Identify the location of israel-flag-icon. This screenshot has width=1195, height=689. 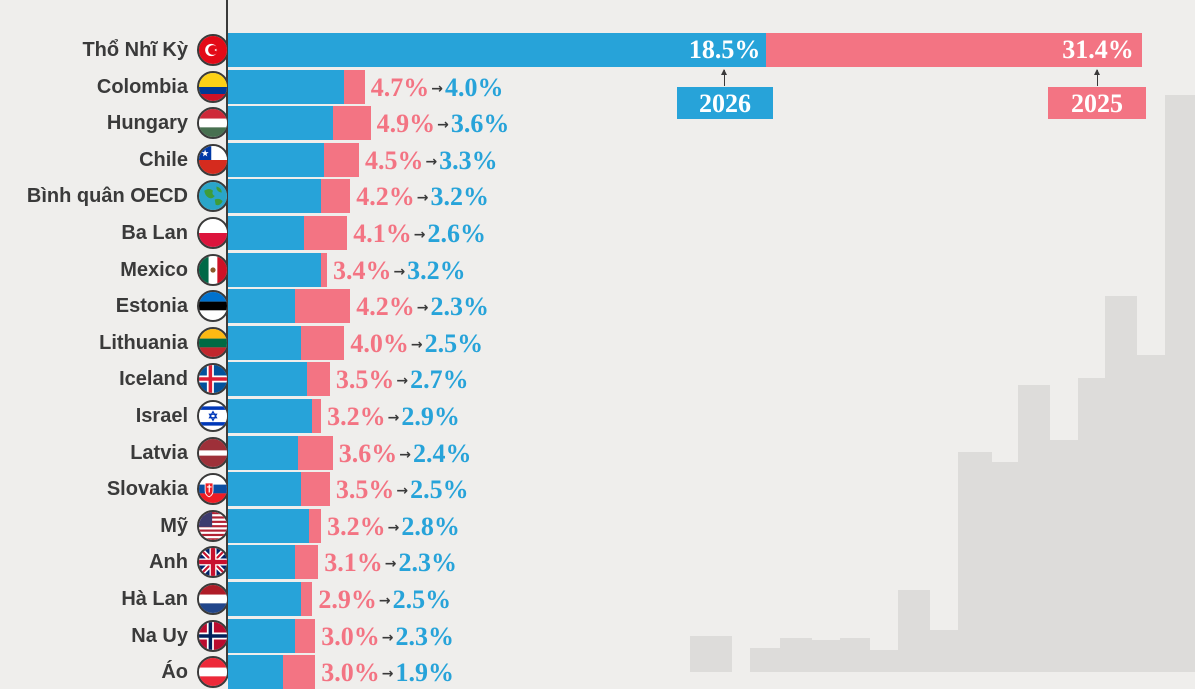
(213, 416).